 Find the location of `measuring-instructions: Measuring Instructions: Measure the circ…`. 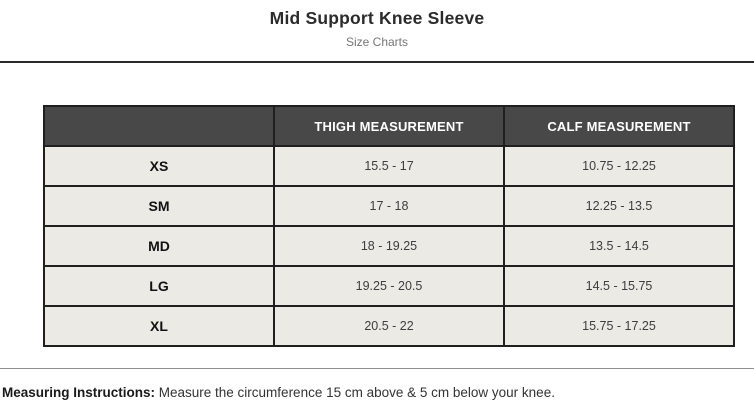

measuring-instructions: Measuring Instructions: Measure the circ… is located at coordinates (278, 392).